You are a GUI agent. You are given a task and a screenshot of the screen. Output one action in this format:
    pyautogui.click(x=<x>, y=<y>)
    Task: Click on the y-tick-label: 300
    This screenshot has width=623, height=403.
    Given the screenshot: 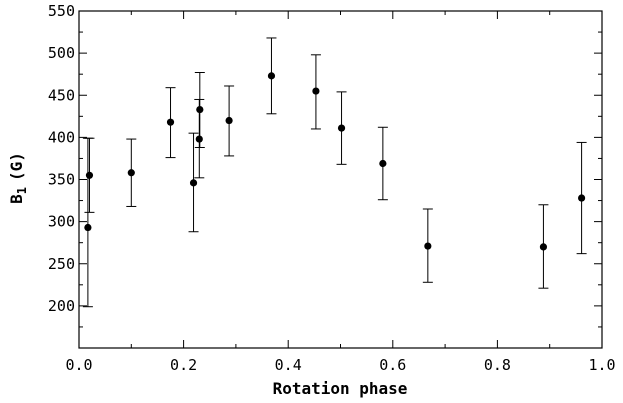 What is the action you would take?
    pyautogui.click(x=61, y=222)
    